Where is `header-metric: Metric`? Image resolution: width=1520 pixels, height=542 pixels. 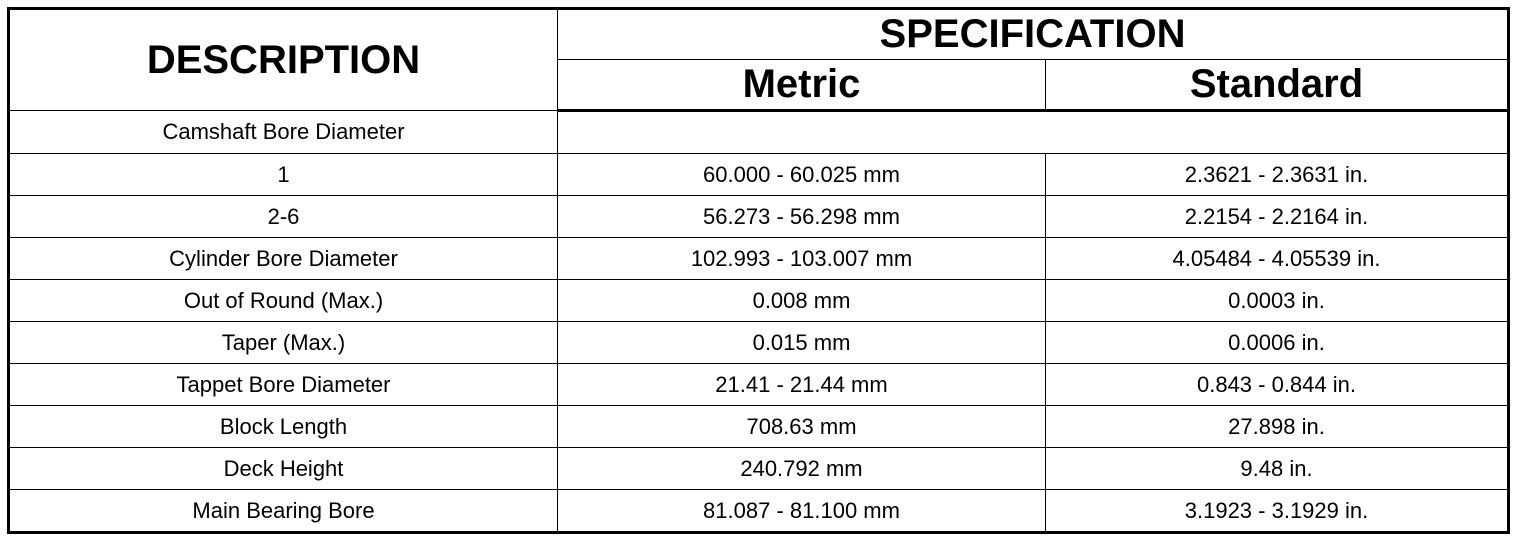
header-metric: Metric is located at coordinates (801, 85).